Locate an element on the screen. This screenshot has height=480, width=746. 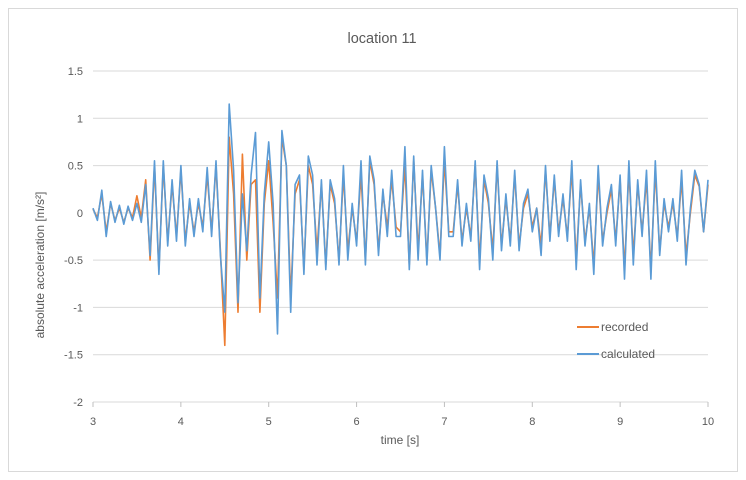
x-axis-label: time [s] is located at coordinates (400, 440).